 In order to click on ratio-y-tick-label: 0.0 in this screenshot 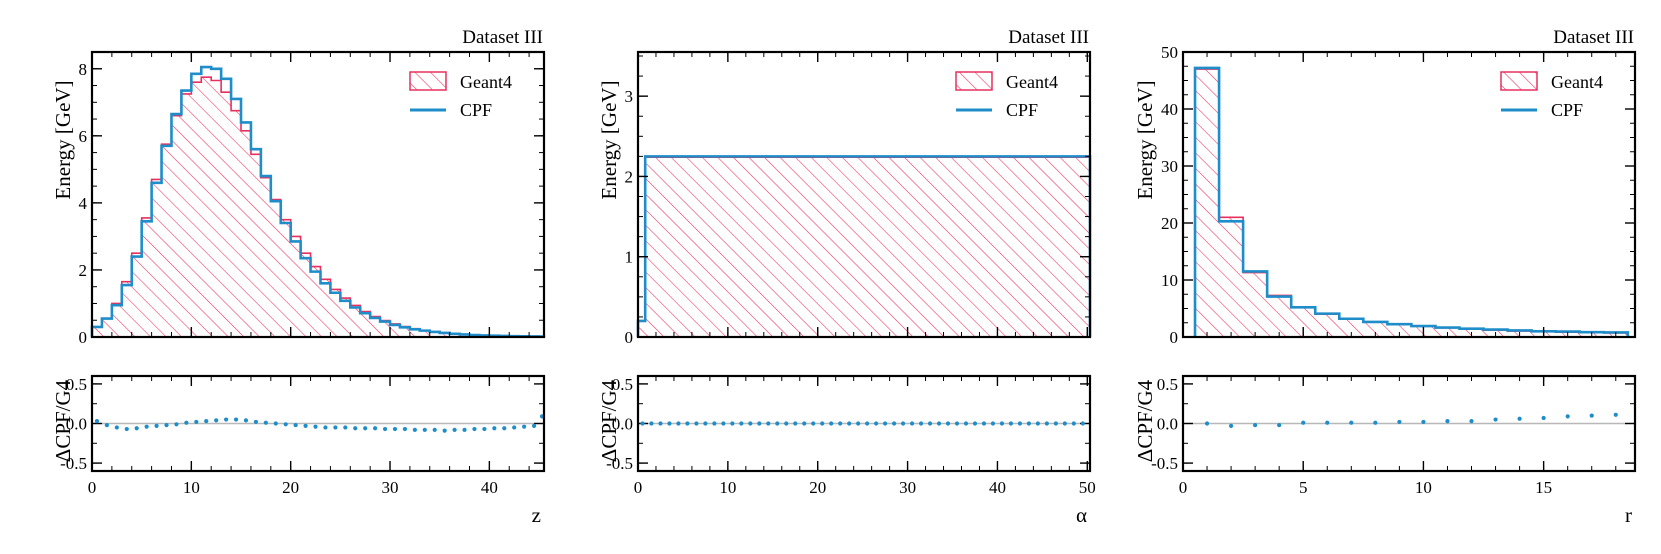, I will do `click(1167, 424)`.